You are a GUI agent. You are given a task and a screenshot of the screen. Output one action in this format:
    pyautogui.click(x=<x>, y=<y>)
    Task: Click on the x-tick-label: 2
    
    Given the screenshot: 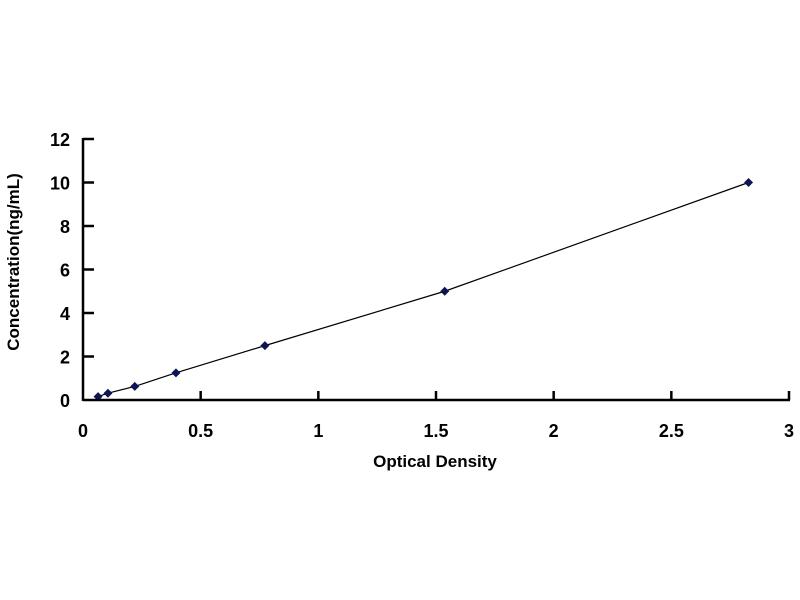 What is the action you would take?
    pyautogui.click(x=554, y=431)
    